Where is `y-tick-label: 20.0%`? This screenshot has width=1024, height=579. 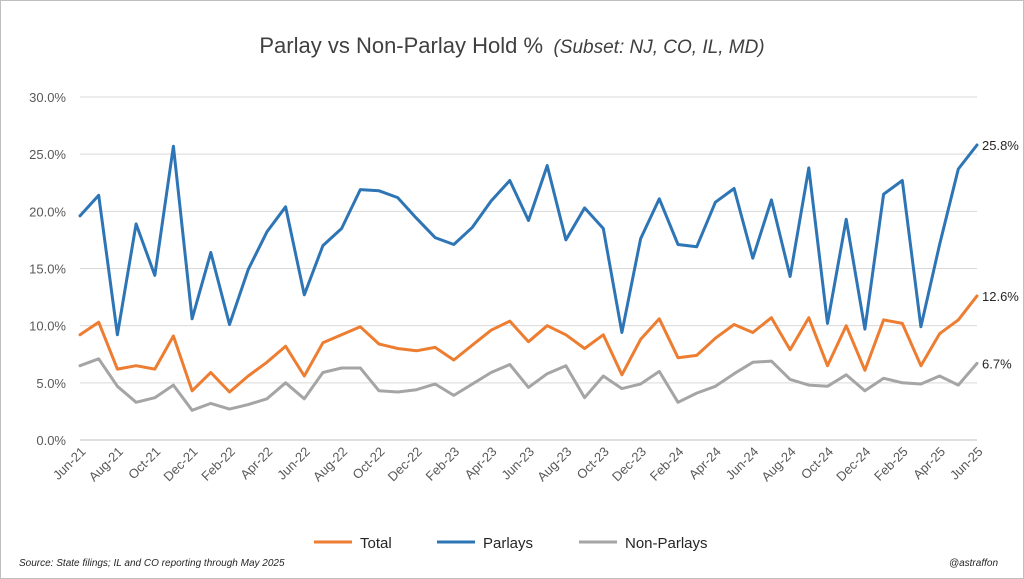 y-tick-label: 20.0% is located at coordinates (47, 211).